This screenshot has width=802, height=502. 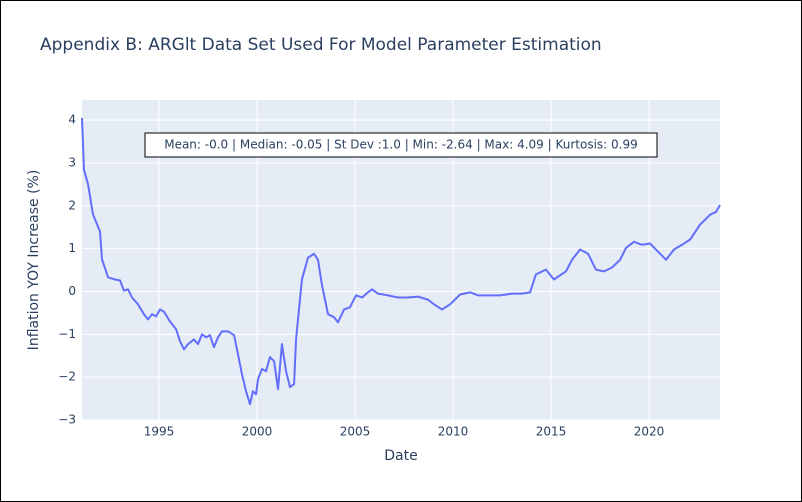 What do you see at coordinates (453, 432) in the screenshot?
I see `x-tick-label: 2010` at bounding box center [453, 432].